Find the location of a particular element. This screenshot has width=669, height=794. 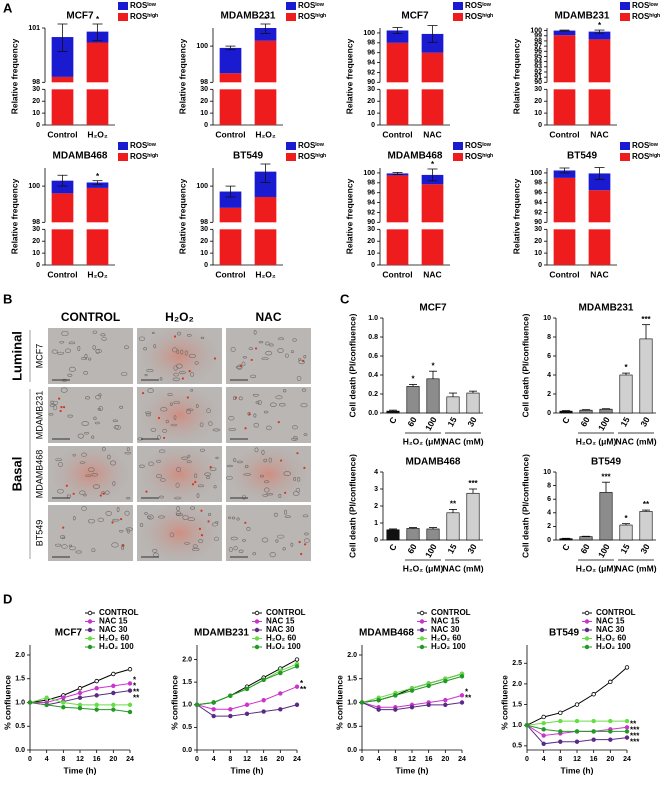

legend-label: ROSʰⁱᵍʰ is located at coordinates (479, 16).